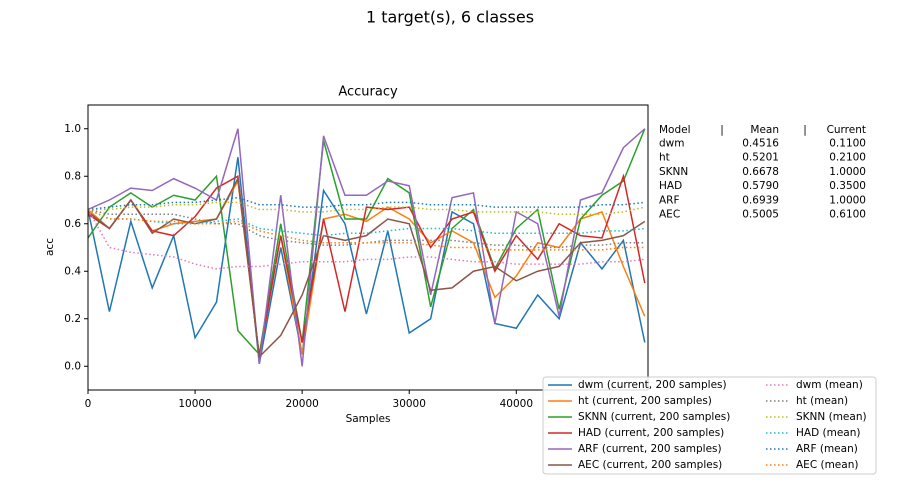 This screenshot has width=900, height=500. What do you see at coordinates (760, 186) in the screenshot?
I see `table-cell: 0.5790` at bounding box center [760, 186].